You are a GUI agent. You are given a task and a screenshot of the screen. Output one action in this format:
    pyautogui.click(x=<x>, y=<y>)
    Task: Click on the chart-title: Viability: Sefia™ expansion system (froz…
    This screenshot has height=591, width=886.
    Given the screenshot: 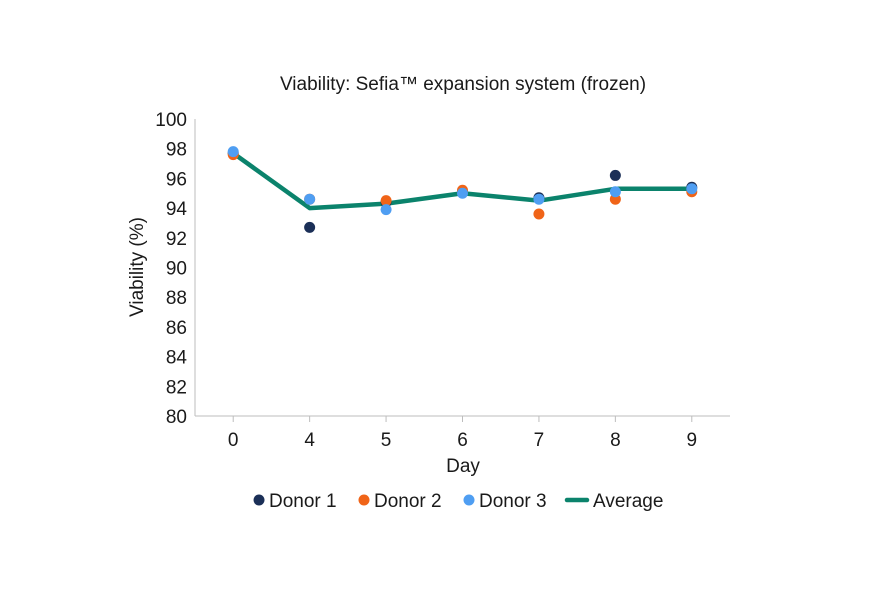 What is the action you would take?
    pyautogui.click(x=463, y=84)
    